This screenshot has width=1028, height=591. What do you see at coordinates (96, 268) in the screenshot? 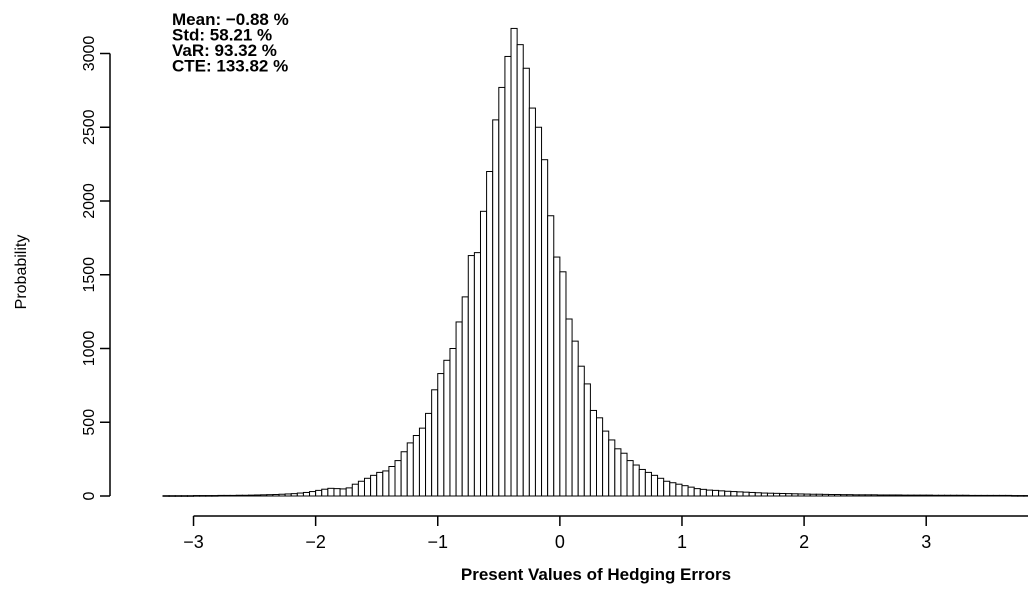
I see `y-axis: 0 500 1000 1500 2000 2500 3000` at bounding box center [96, 268].